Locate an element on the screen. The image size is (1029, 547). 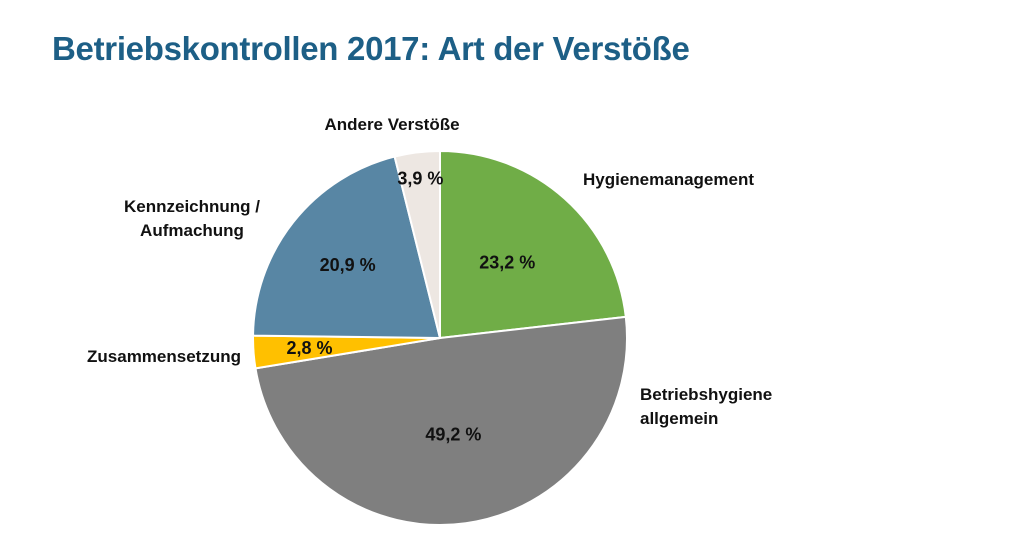
category-label-hygienemanagement: Hygienemanagement is located at coordinates (668, 179).